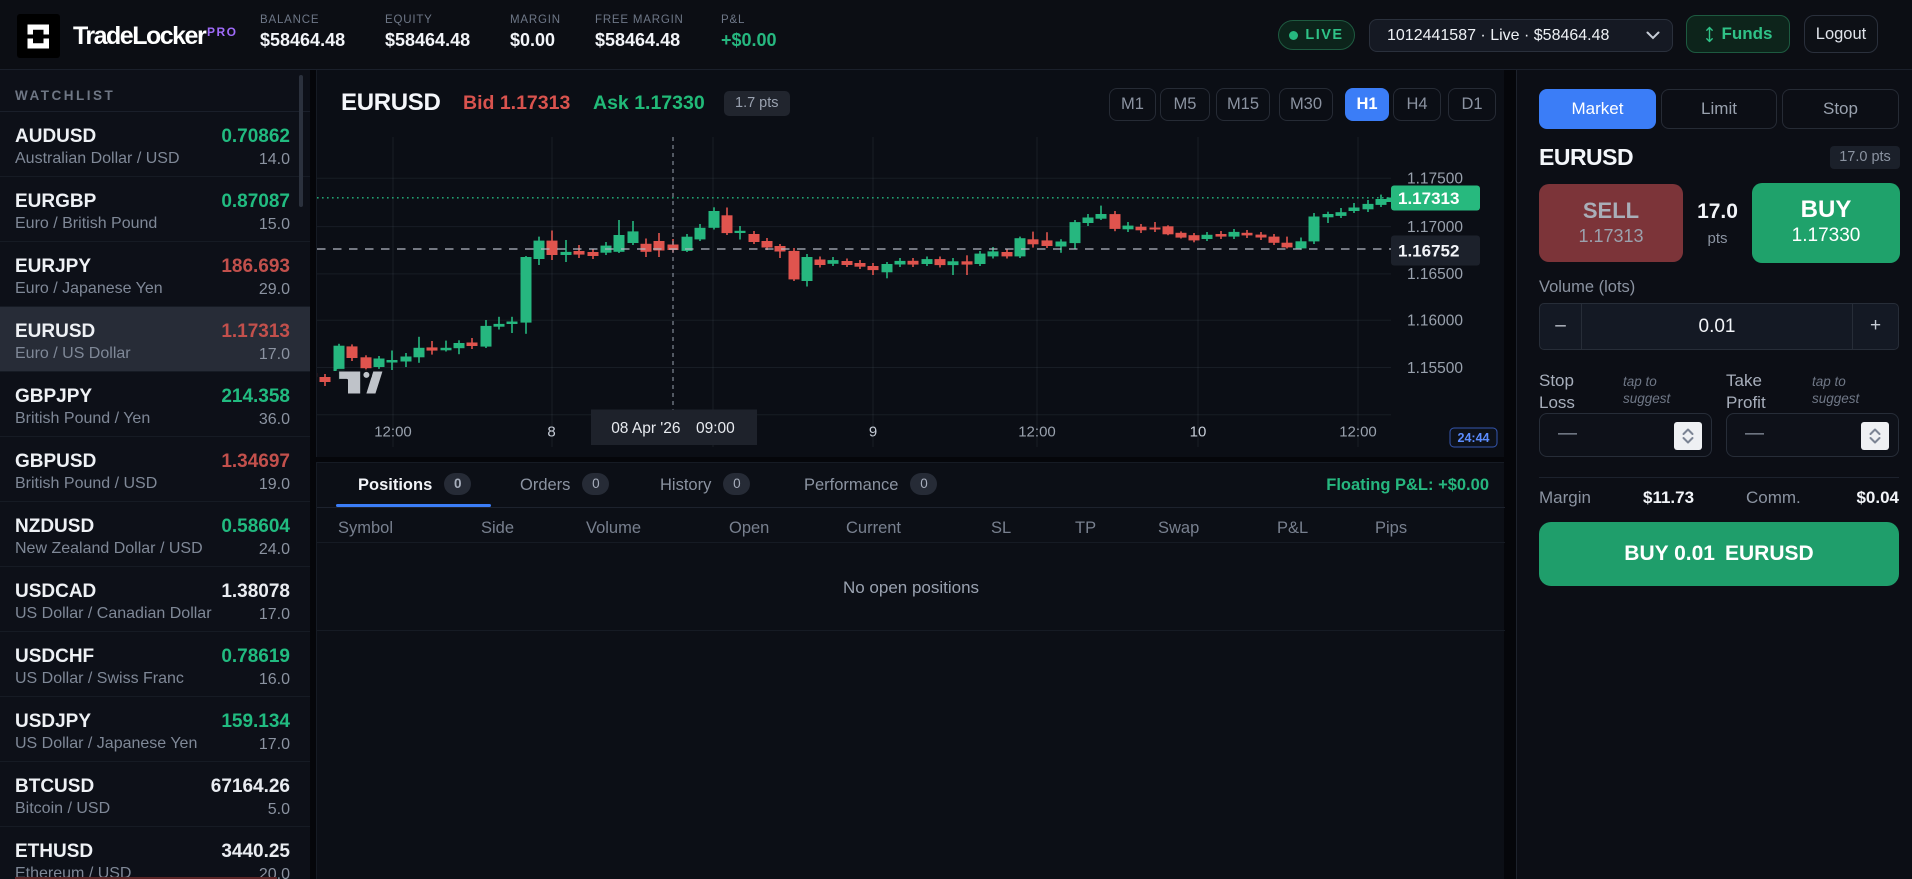  I want to click on svg-text: 10, so click(1198, 432).